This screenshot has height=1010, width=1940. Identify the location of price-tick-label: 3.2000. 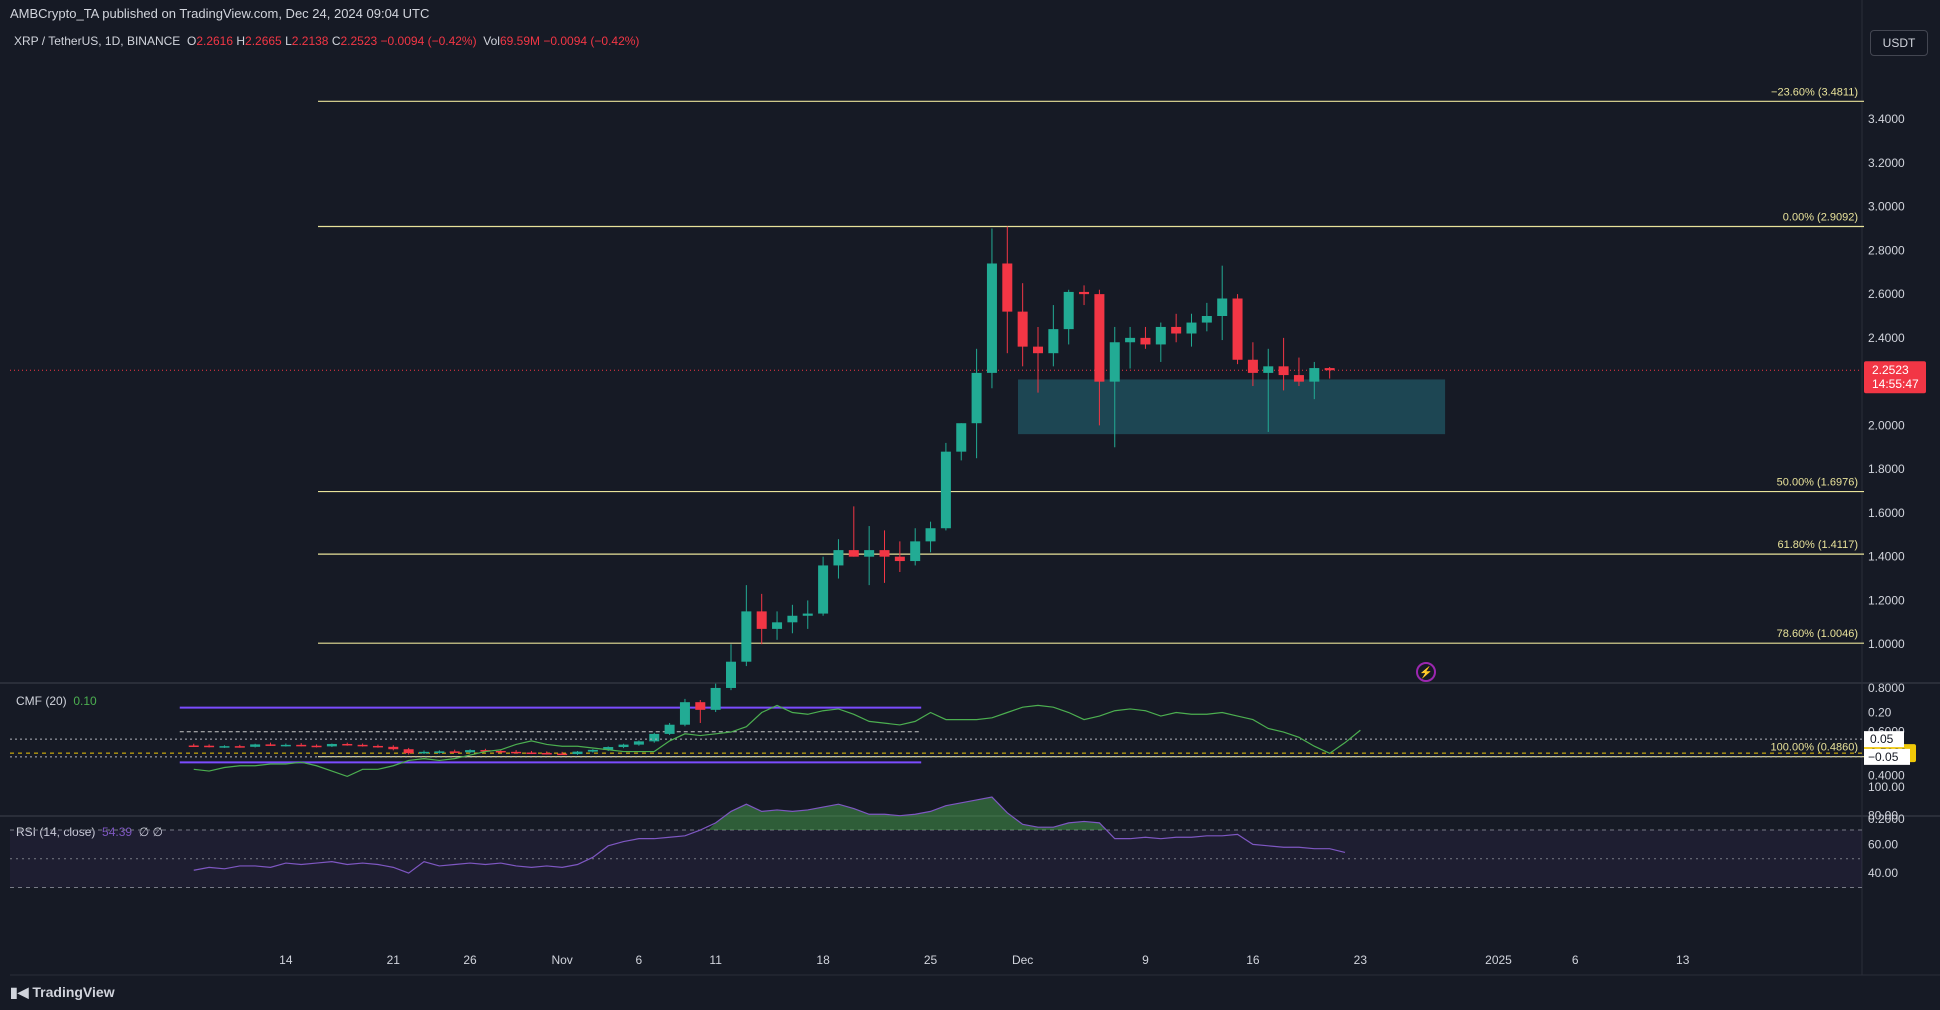
(1886, 163).